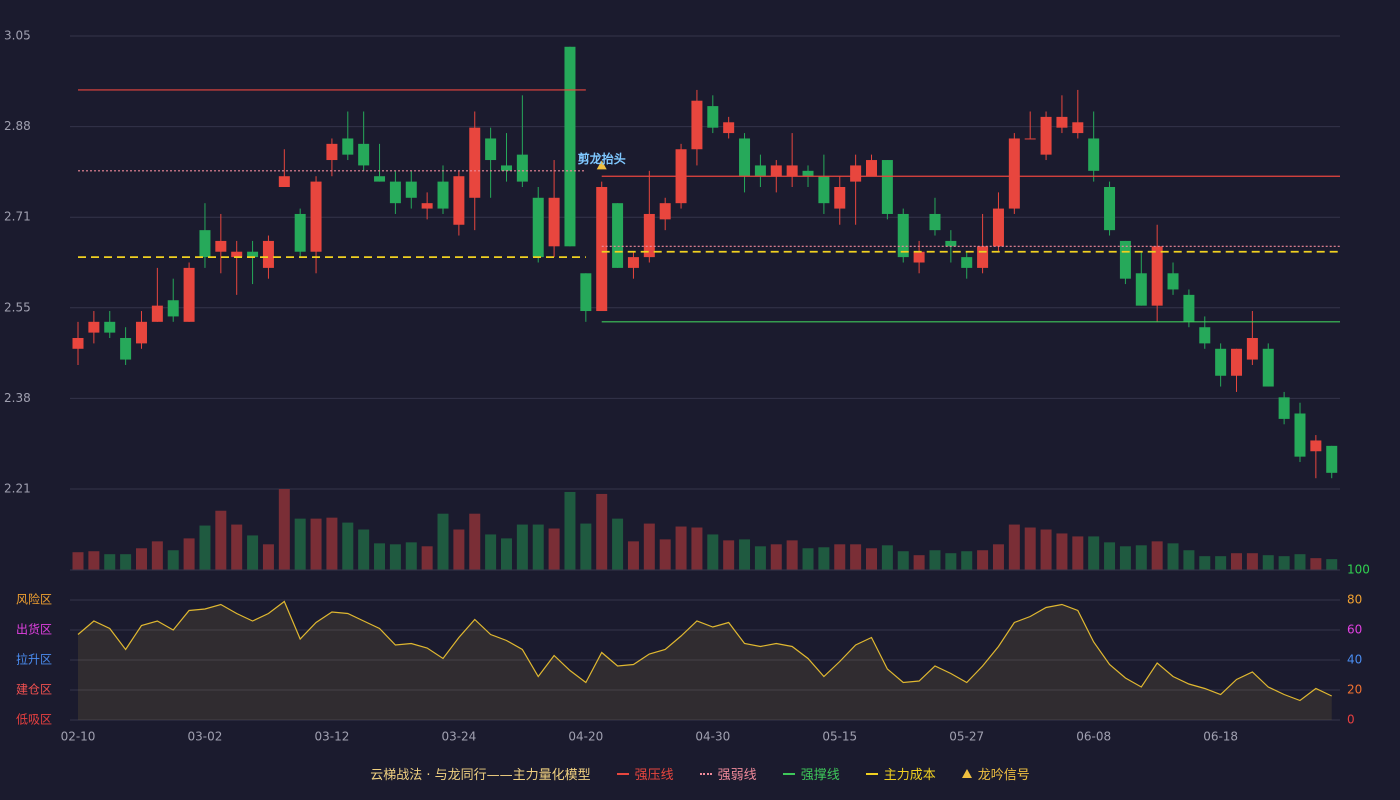  Describe the element at coordinates (709, 208) in the screenshot. I see `level-line` at that location.